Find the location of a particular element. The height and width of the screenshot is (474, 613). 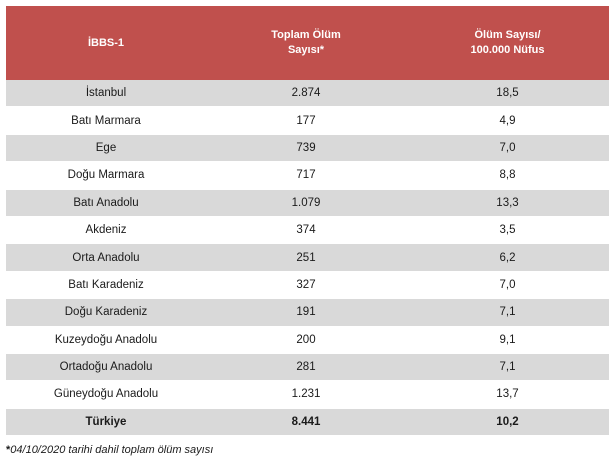

table-row: Batı Marmara 177 4,9 is located at coordinates (307, 120).